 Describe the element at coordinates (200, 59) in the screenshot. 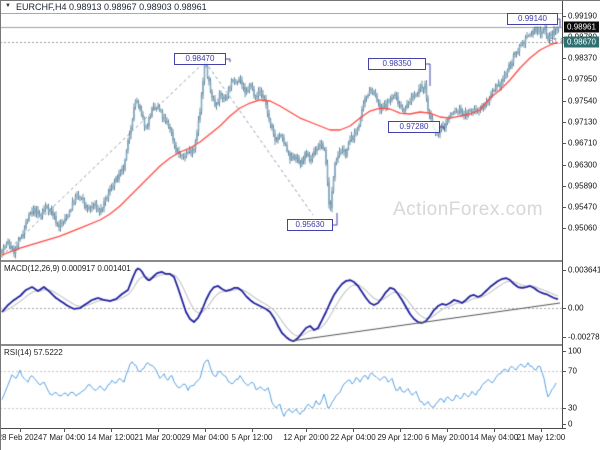

I see `price-annotation-box: 0.98470` at that location.